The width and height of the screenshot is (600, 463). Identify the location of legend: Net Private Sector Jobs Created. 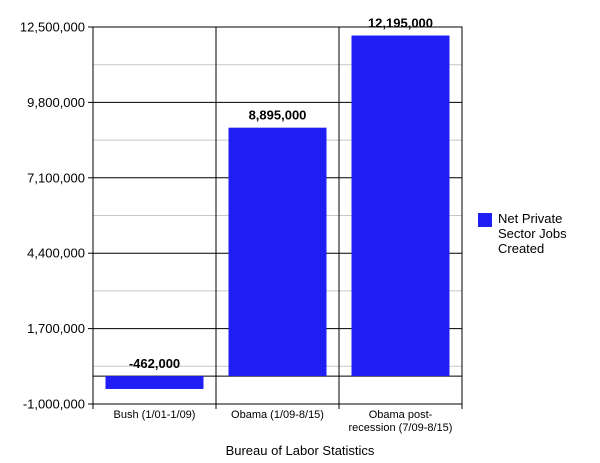
(537, 233).